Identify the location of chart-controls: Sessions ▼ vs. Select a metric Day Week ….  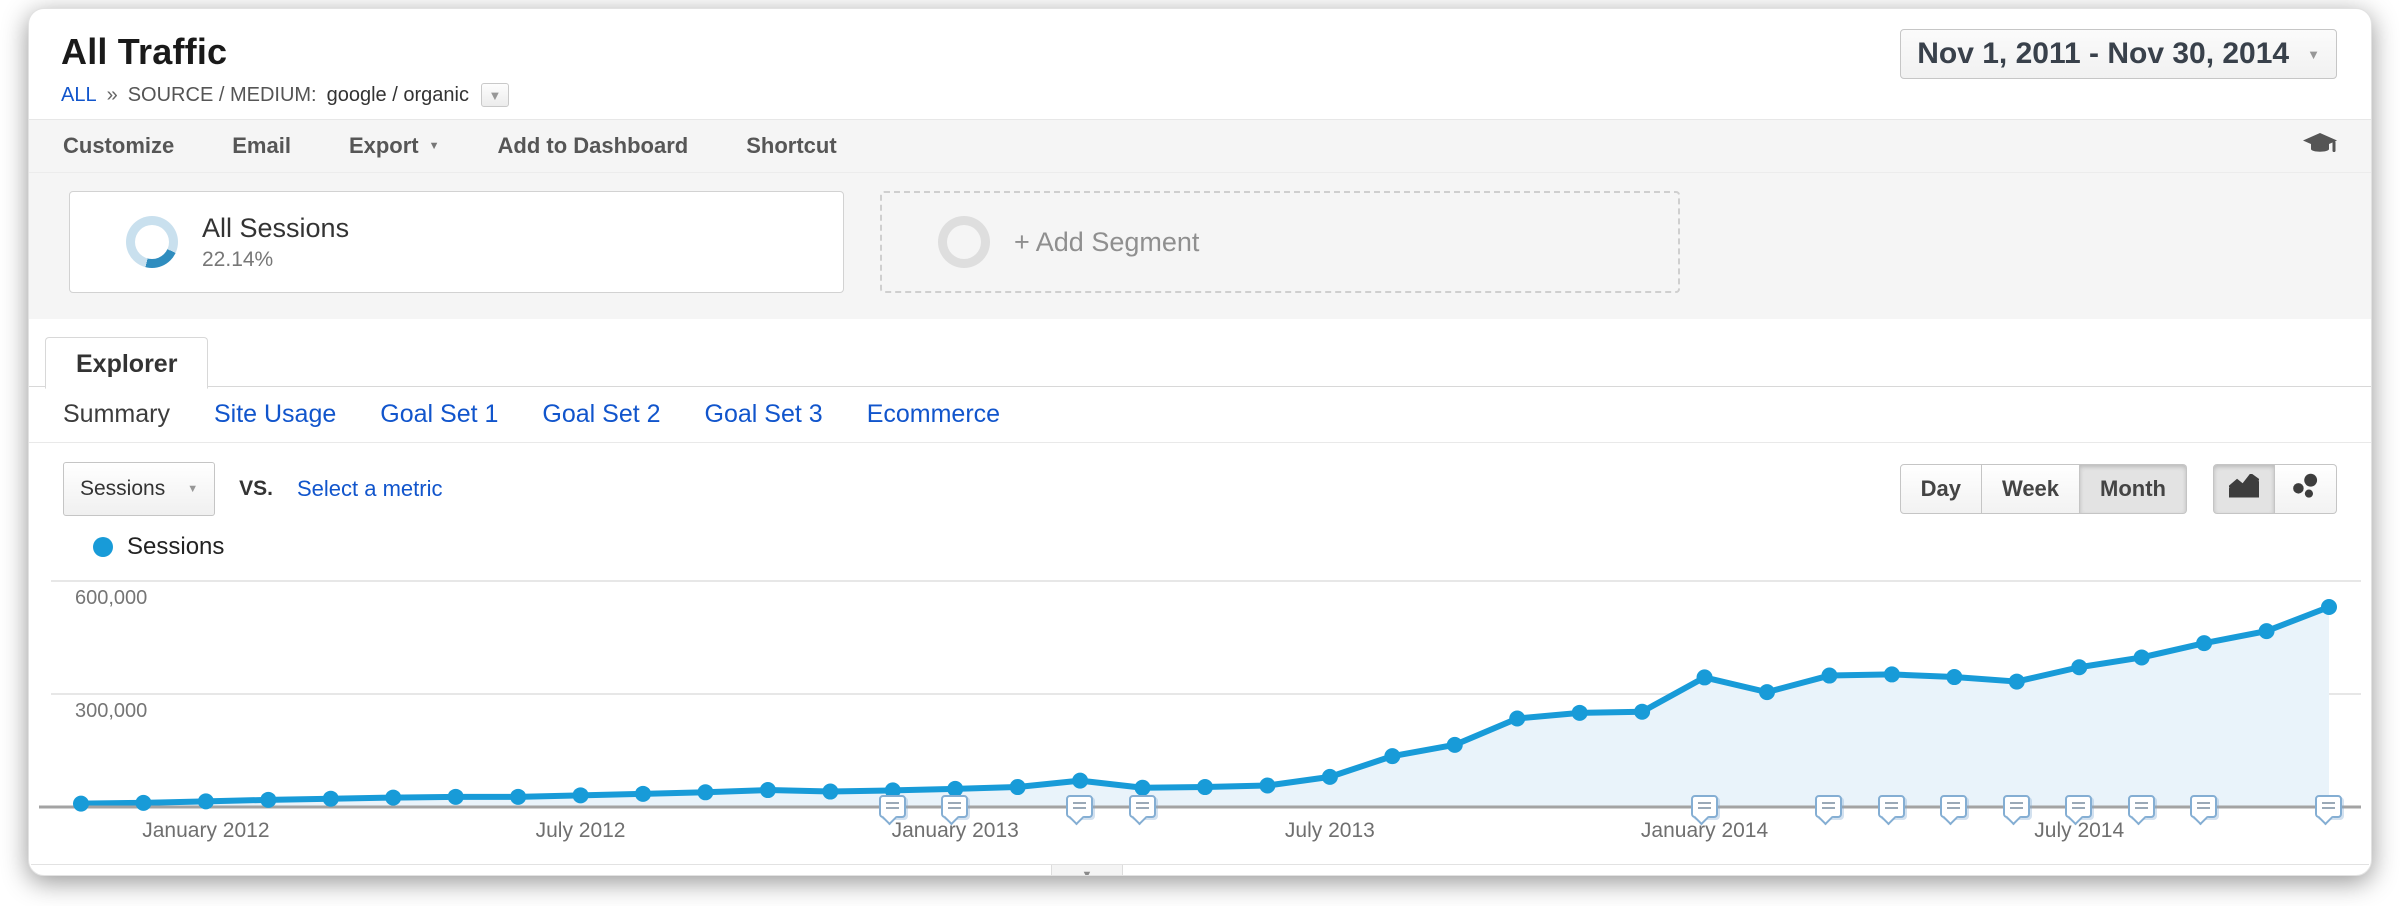
(1200, 486).